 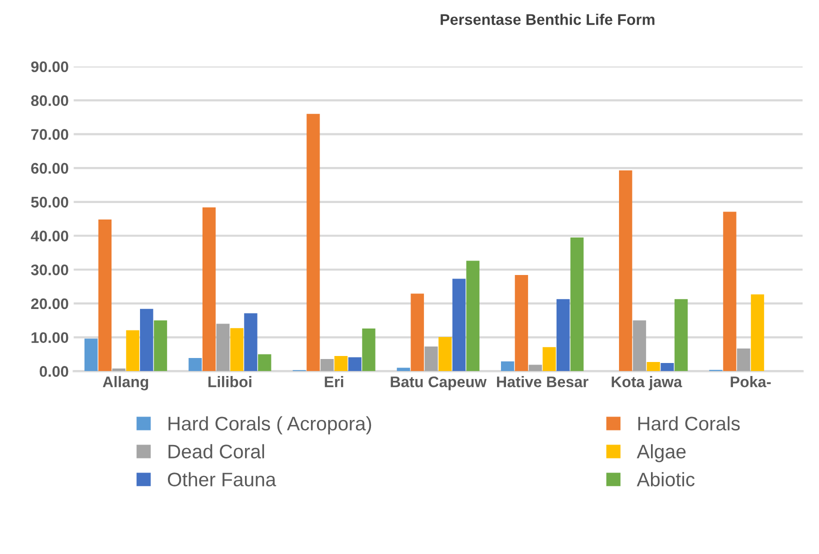 What do you see at coordinates (49, 66) in the screenshot?
I see `y-tick-label: 90.00` at bounding box center [49, 66].